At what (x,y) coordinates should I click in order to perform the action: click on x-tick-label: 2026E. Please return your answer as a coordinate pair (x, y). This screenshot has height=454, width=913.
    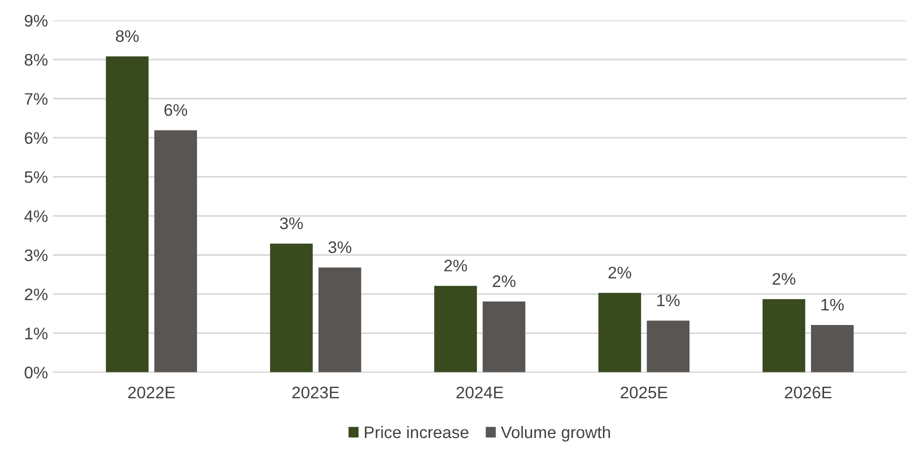
    Looking at the image, I should click on (808, 392).